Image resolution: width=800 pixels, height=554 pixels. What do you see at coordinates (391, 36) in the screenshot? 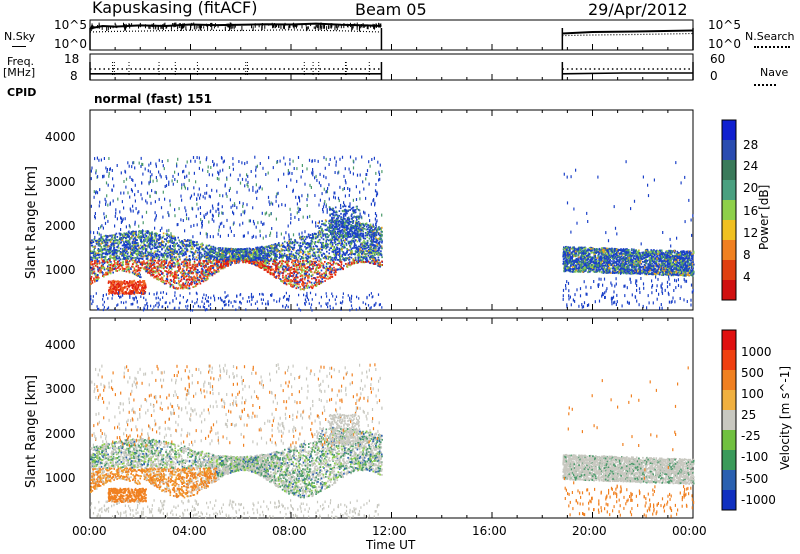
I see `noise-series` at bounding box center [391, 36].